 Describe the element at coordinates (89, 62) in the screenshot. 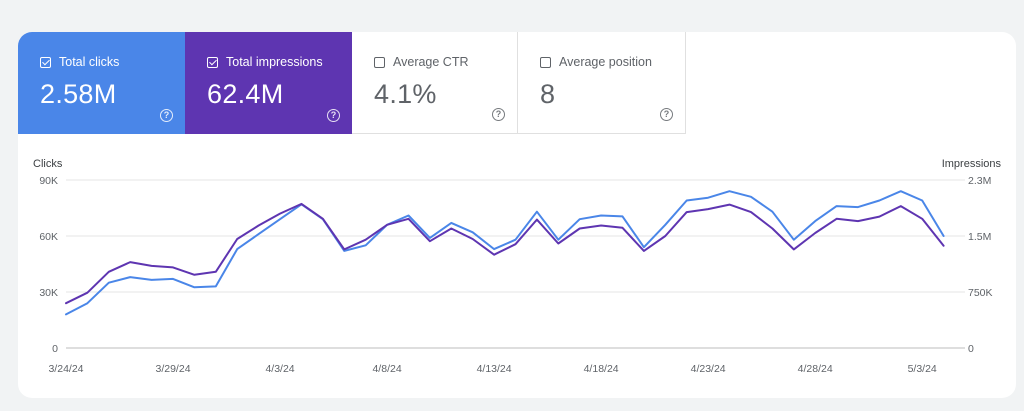

I see `metric-label: Total clicks` at that location.